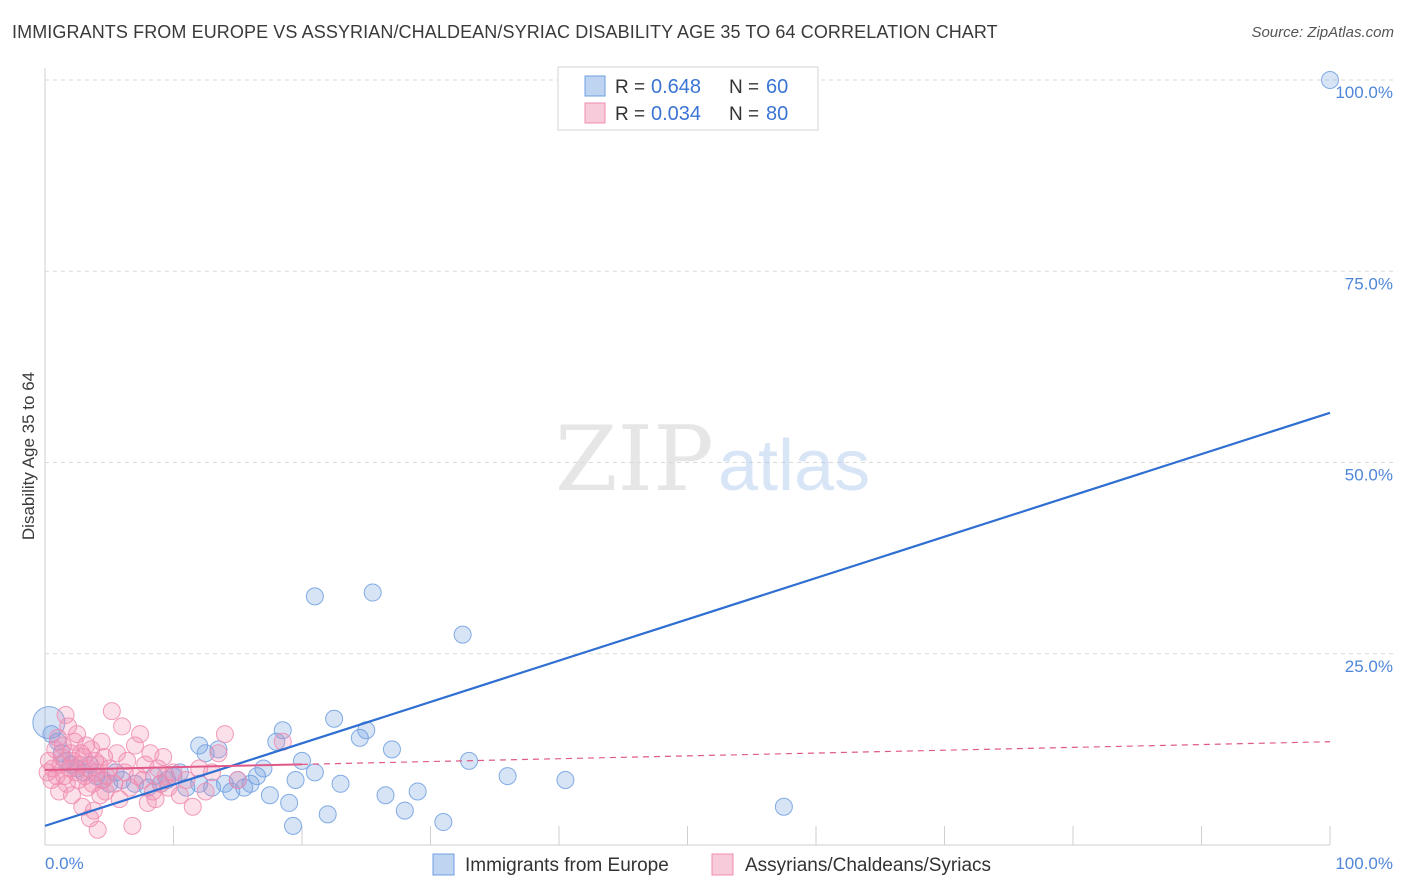 The image size is (1406, 892). I want to click on stats-legend-r-value: 0.648, so click(676, 87).